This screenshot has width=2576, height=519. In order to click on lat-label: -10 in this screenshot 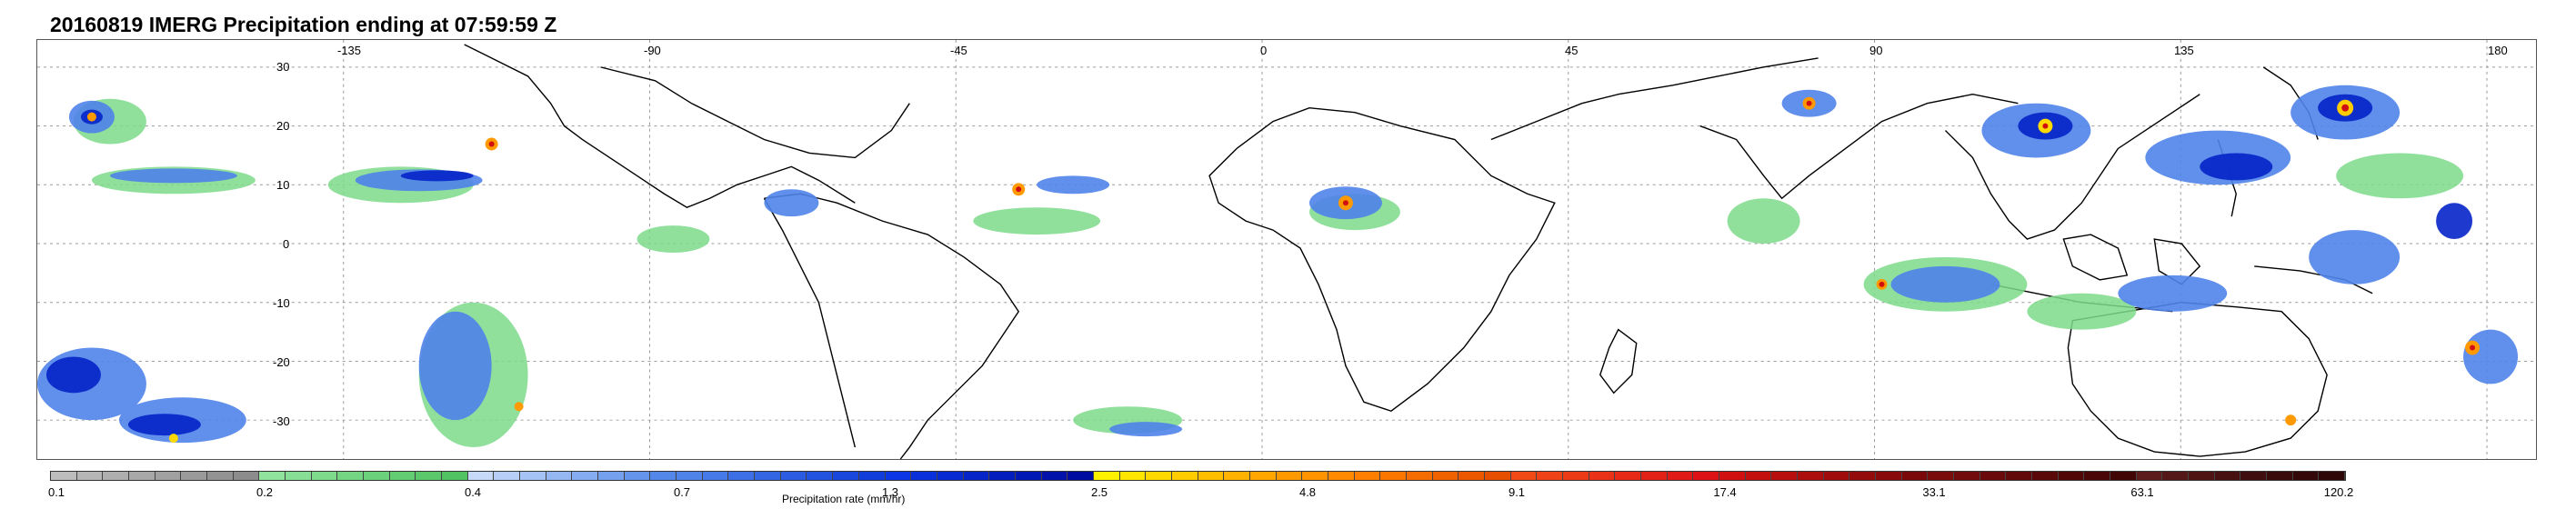, I will do `click(281, 303)`.